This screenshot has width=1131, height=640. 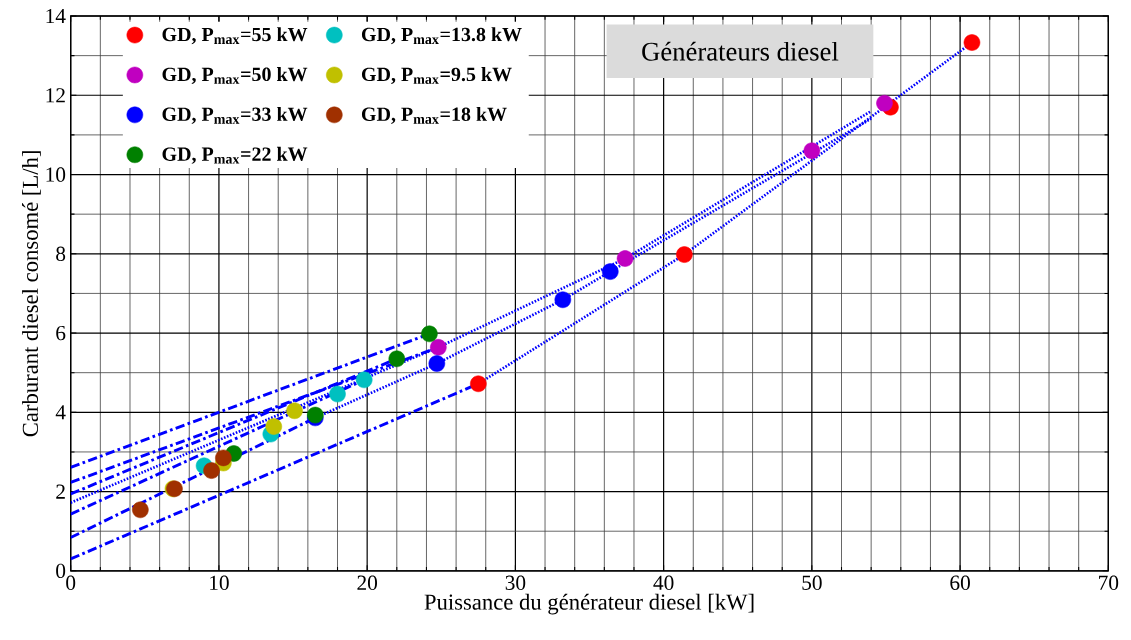 What do you see at coordinates (219, 582) in the screenshot?
I see `x-tick-label: 10` at bounding box center [219, 582].